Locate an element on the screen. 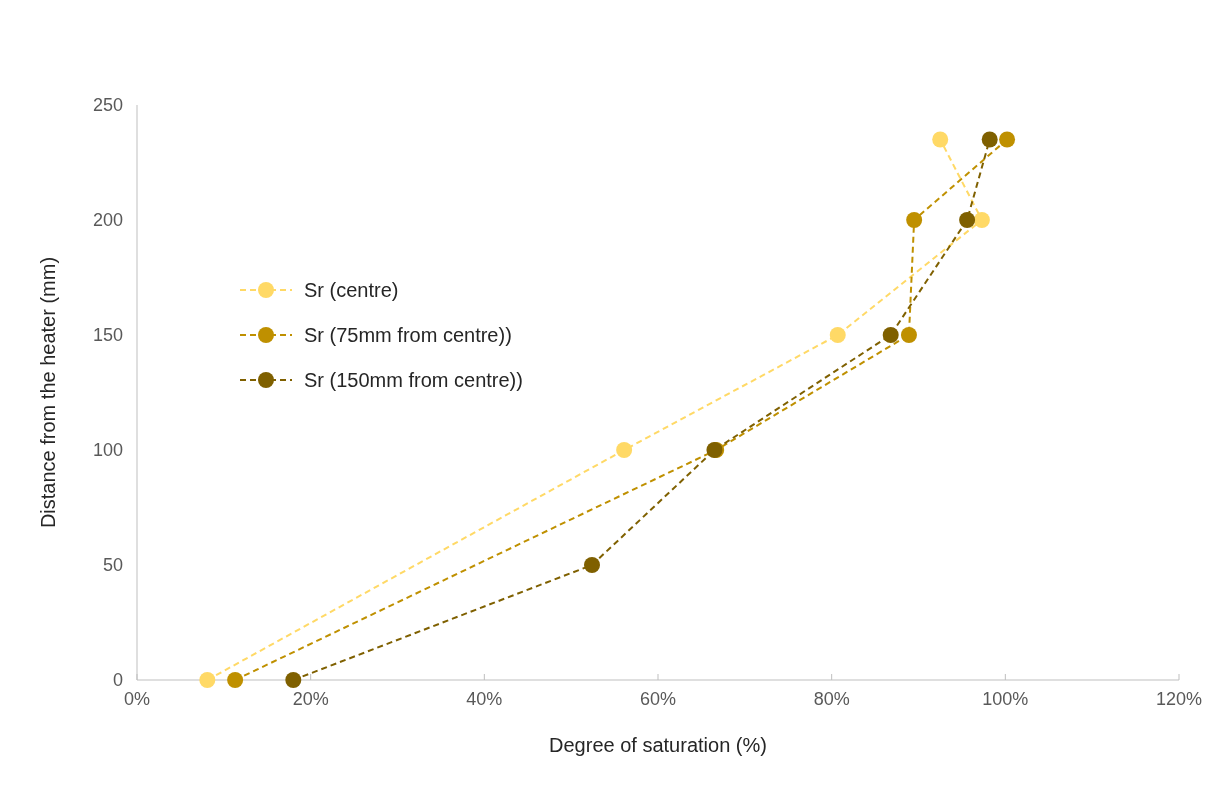 Image resolution: width=1210 pixels, height=786 pixels. x-tick-label: 120% is located at coordinates (1179, 699).